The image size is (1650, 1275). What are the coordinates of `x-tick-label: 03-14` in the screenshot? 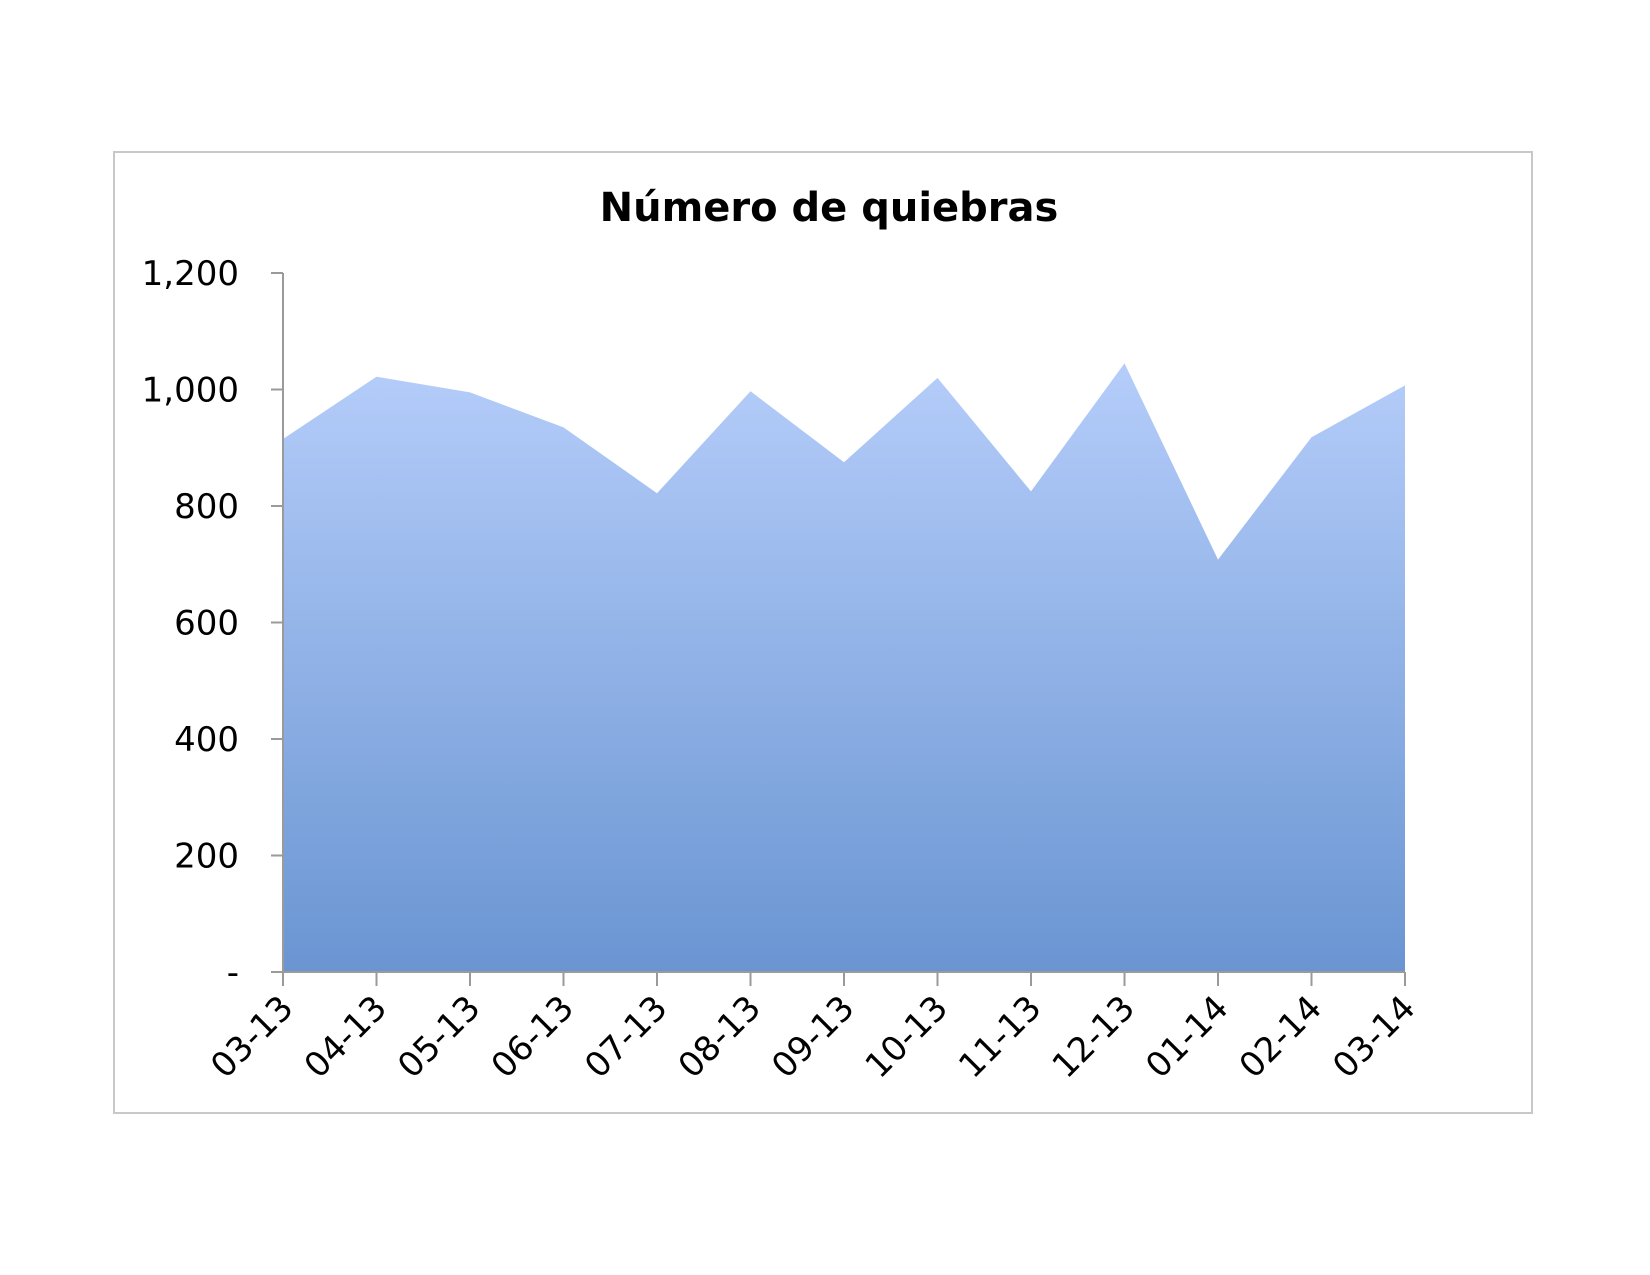 It's located at (1374, 1037).